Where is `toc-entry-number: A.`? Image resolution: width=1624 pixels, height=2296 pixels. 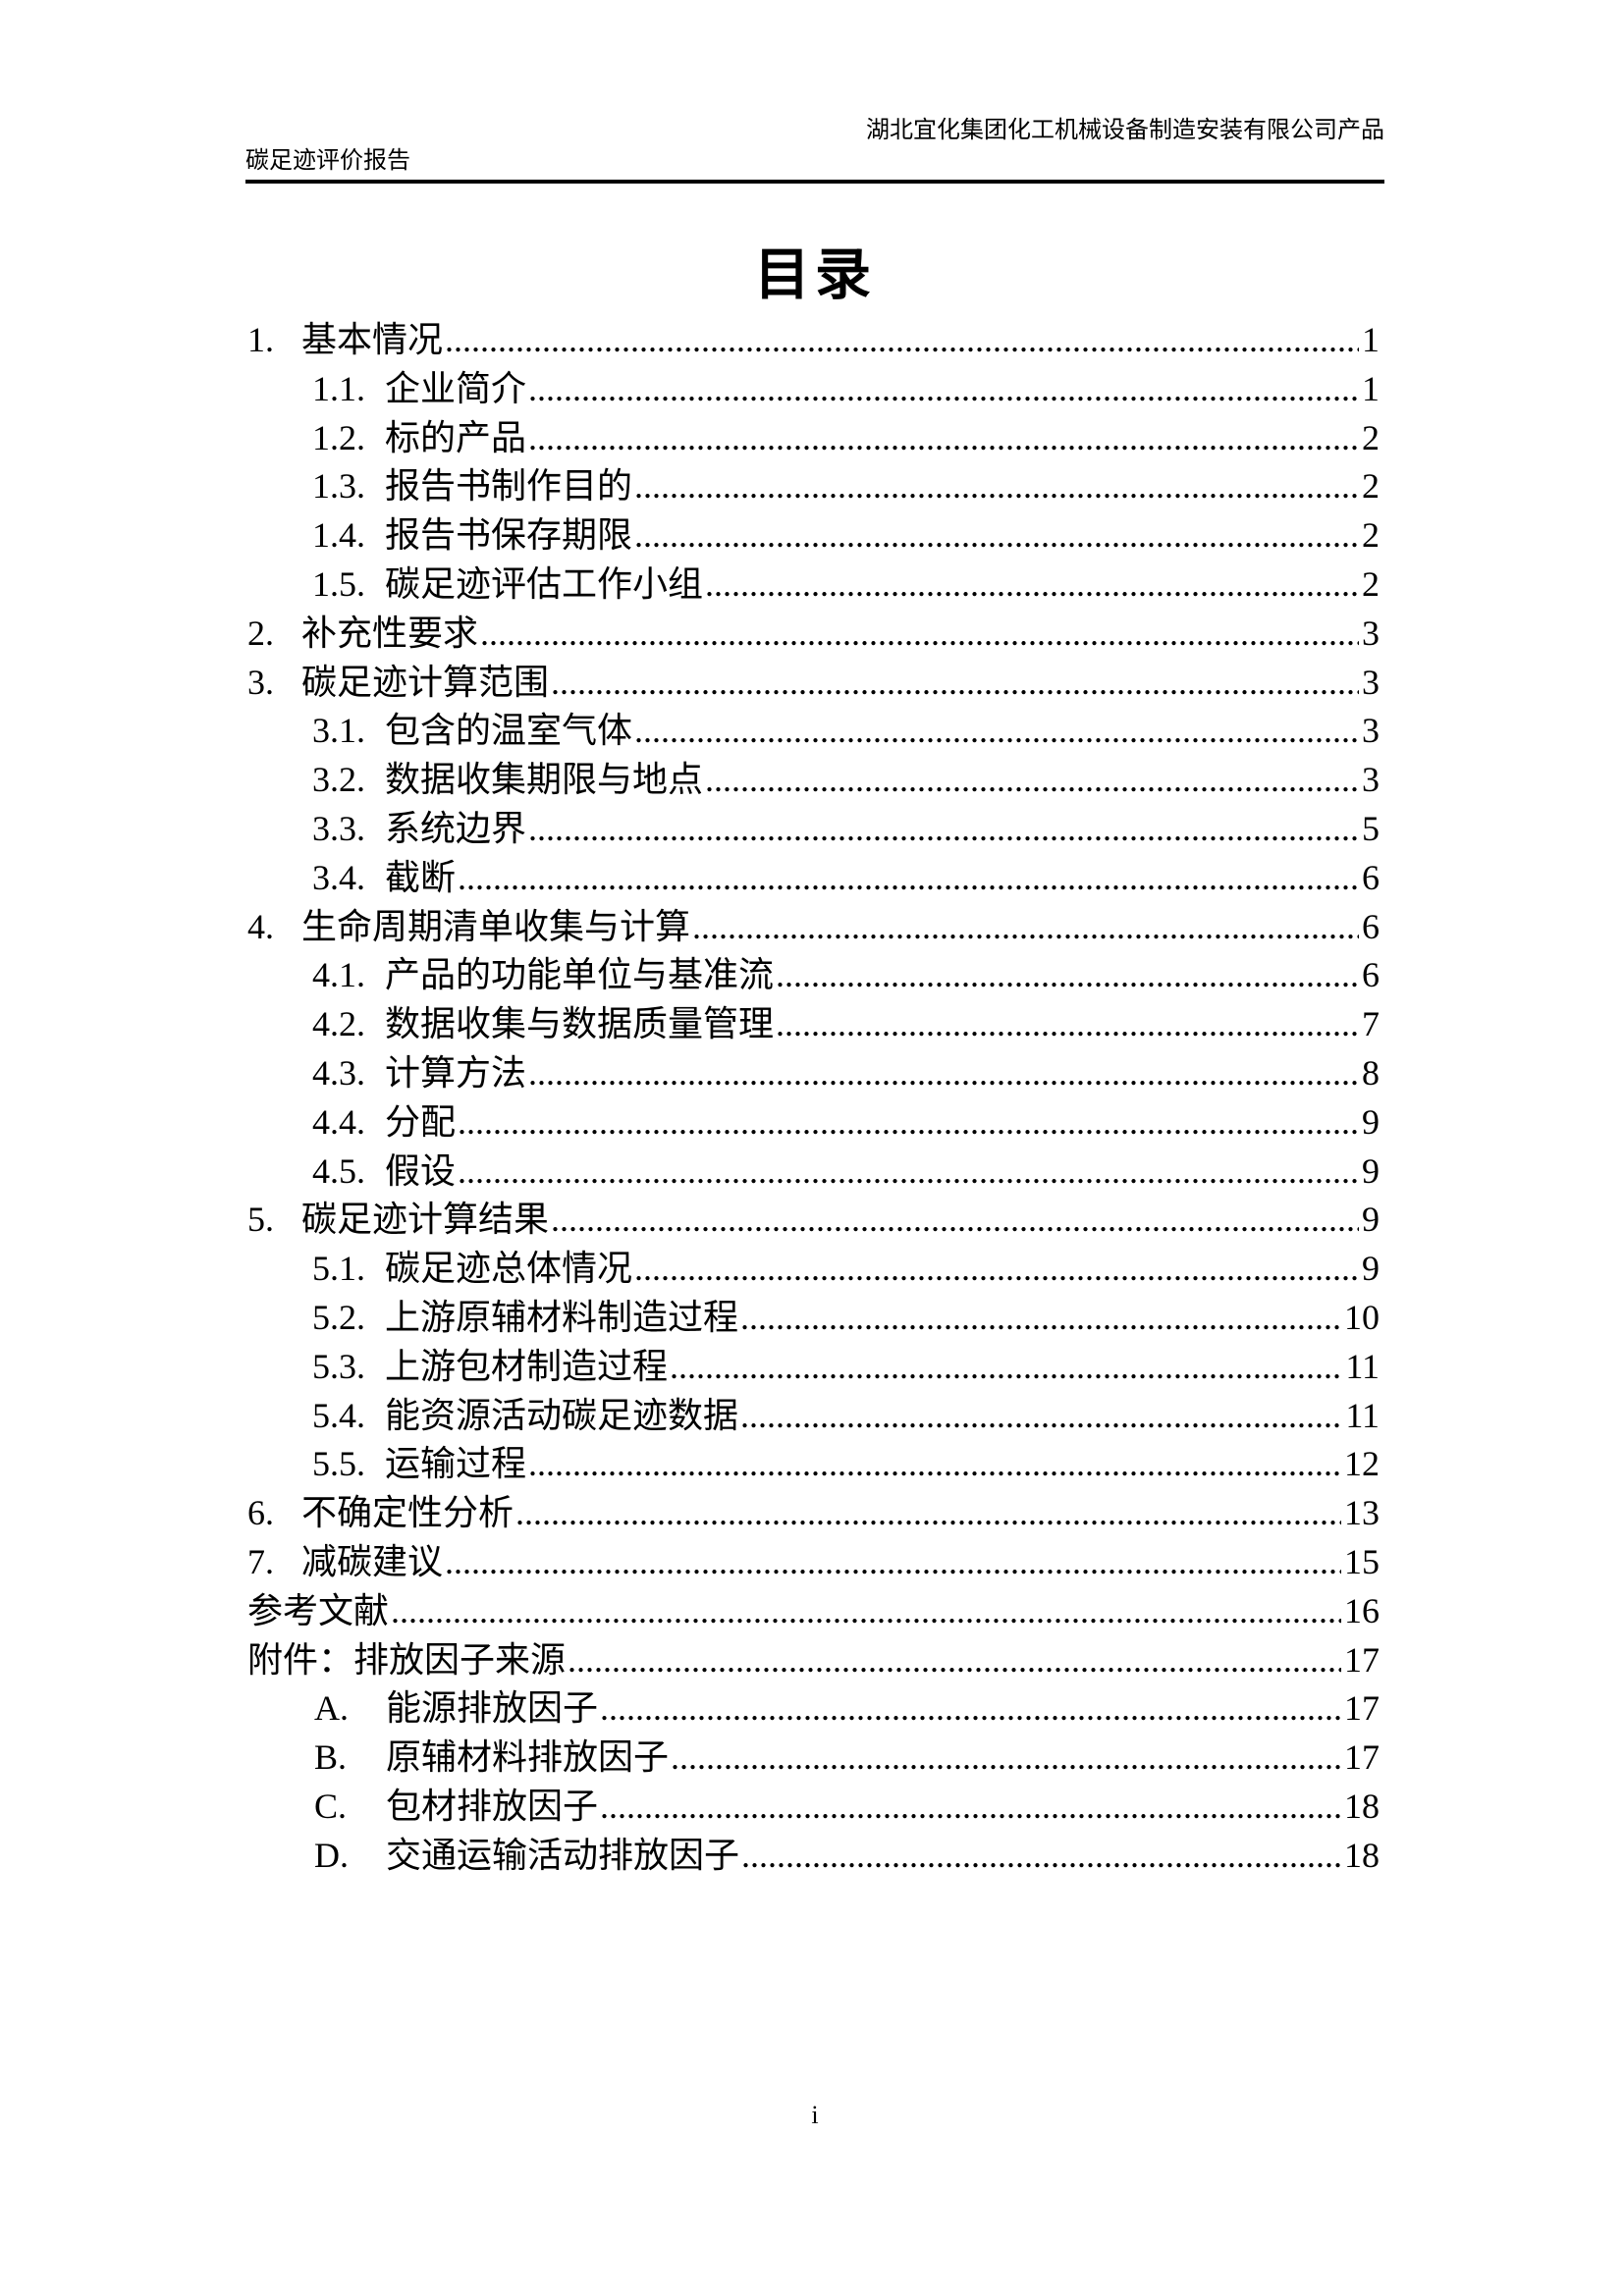 toc-entry-number: A. is located at coordinates (331, 1708).